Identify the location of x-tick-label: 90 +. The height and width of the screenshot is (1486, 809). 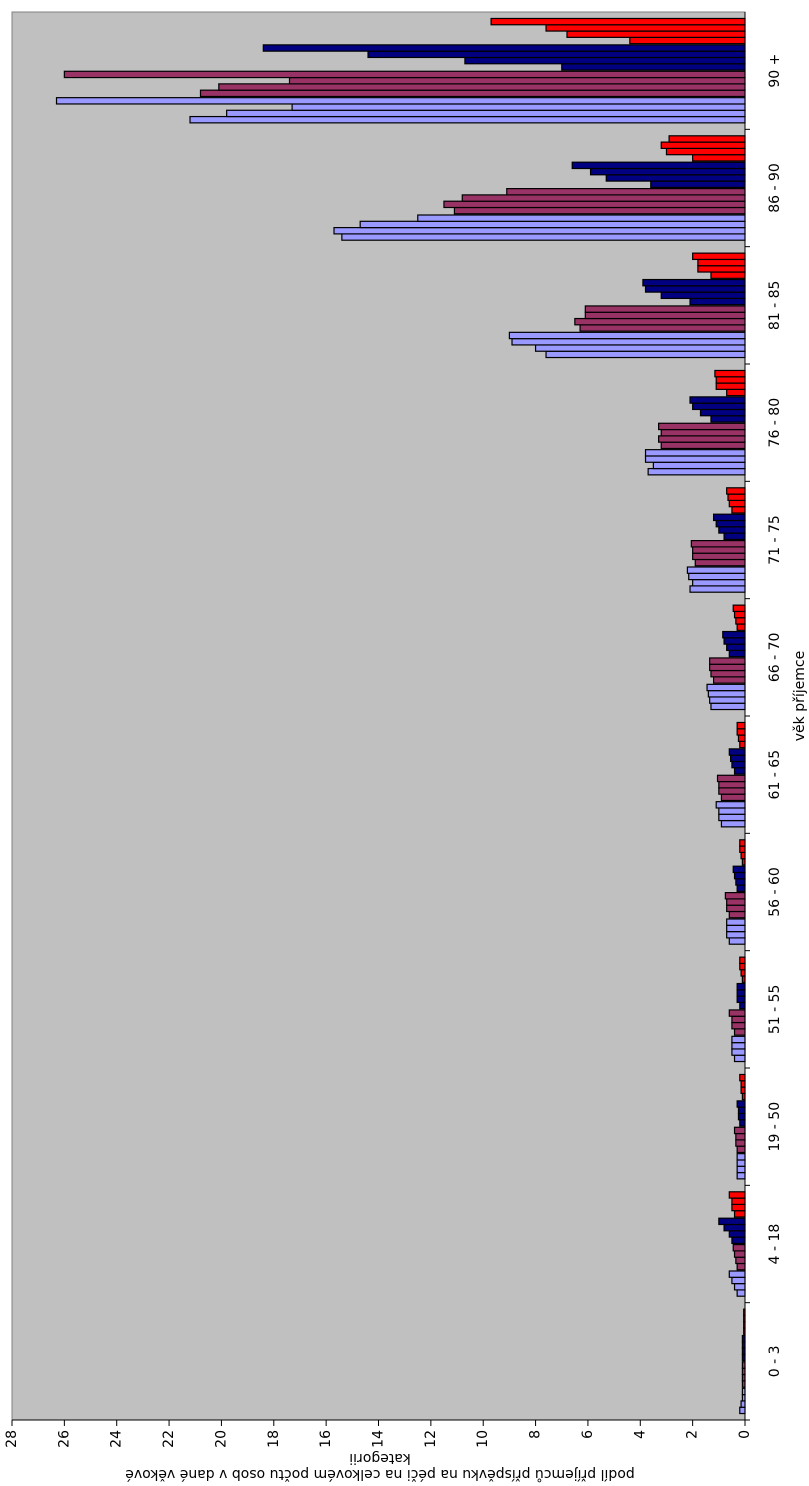
(775, 71).